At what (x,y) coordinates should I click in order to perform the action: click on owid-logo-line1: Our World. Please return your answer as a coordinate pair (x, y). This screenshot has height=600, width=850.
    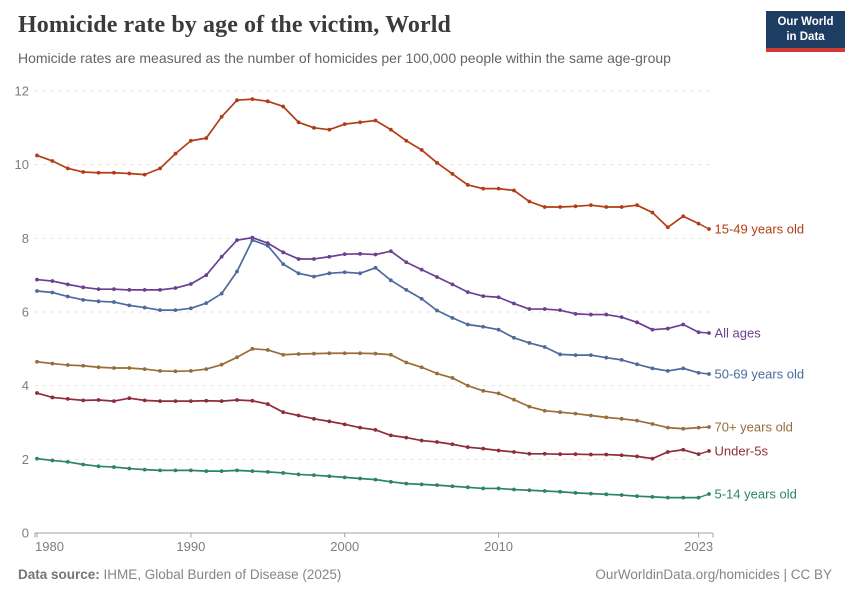
    Looking at the image, I should click on (805, 22).